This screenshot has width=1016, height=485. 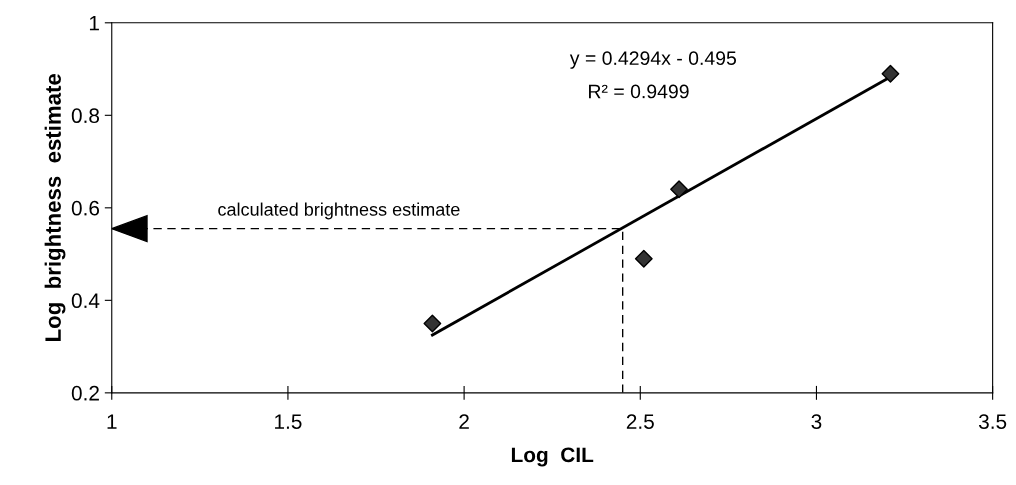 I want to click on ref-line-label: calculated brightness estimate, so click(x=339, y=211).